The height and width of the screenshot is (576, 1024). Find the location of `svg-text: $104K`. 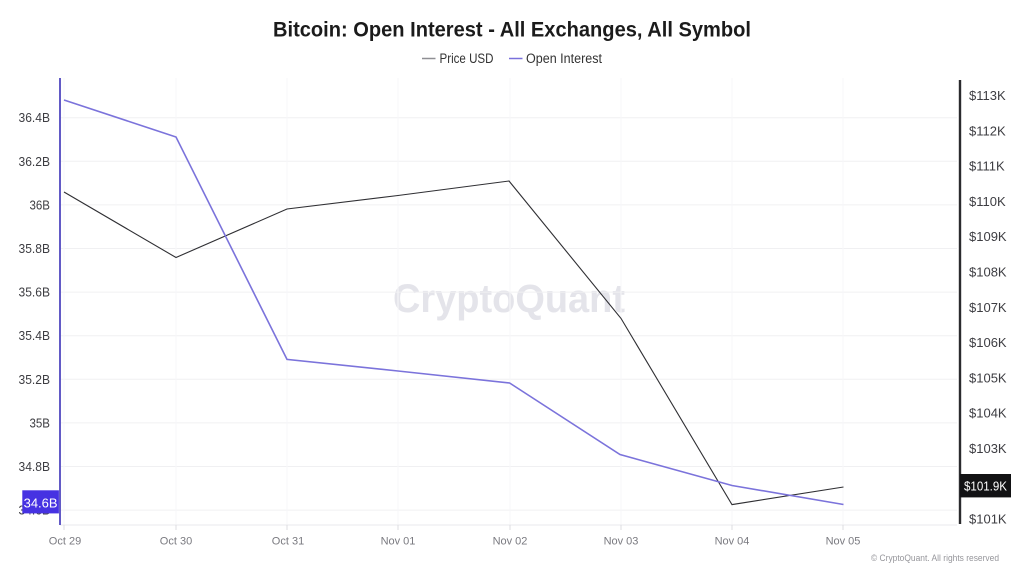

svg-text: $104K is located at coordinates (988, 413).